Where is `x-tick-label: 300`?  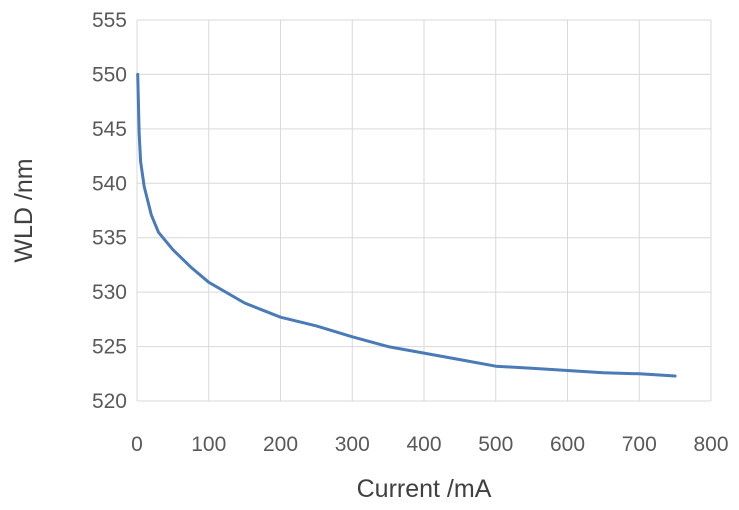
x-tick-label: 300 is located at coordinates (352, 444).